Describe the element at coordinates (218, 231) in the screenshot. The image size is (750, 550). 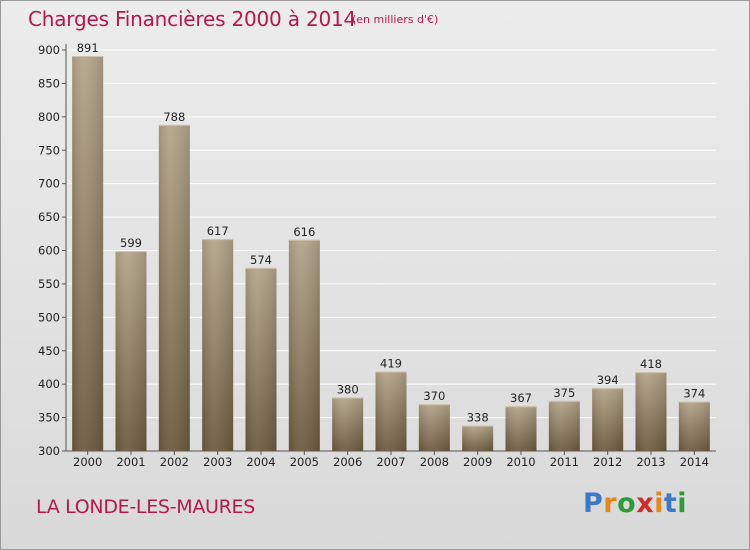
I see `value-label: 617` at that location.